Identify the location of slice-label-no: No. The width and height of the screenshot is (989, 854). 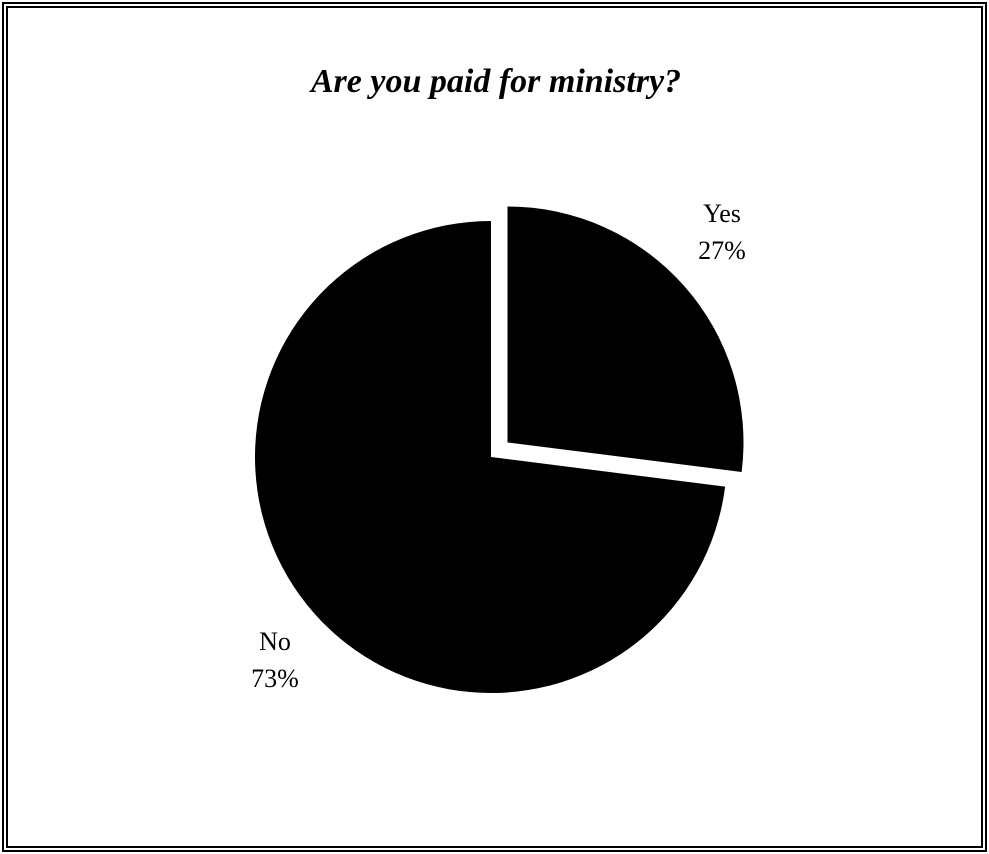
(275, 641).